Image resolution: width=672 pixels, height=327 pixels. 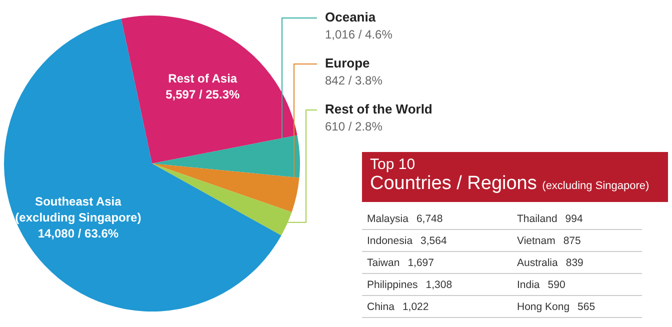 What do you see at coordinates (557, 284) in the screenshot?
I see `data-label: 590` at bounding box center [557, 284].